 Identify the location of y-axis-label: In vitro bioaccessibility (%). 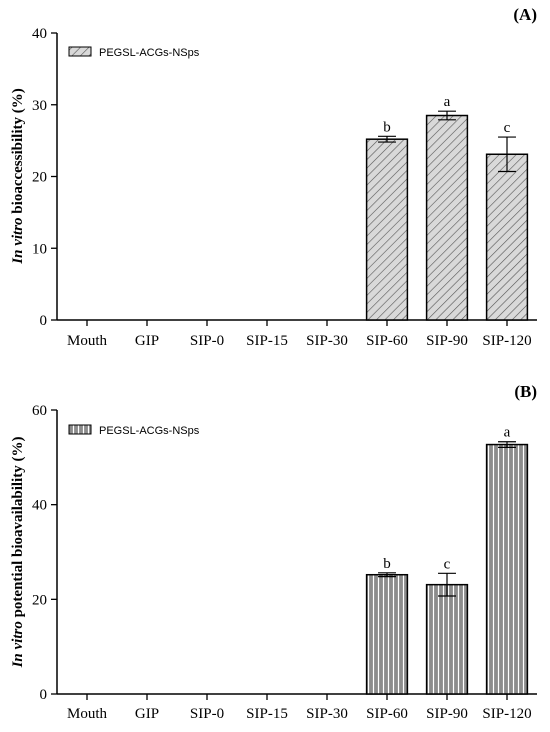
(18, 176).